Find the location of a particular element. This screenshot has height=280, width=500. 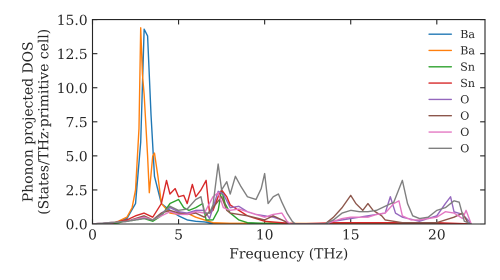

y-tick-label: 0.0 is located at coordinates (76, 224).